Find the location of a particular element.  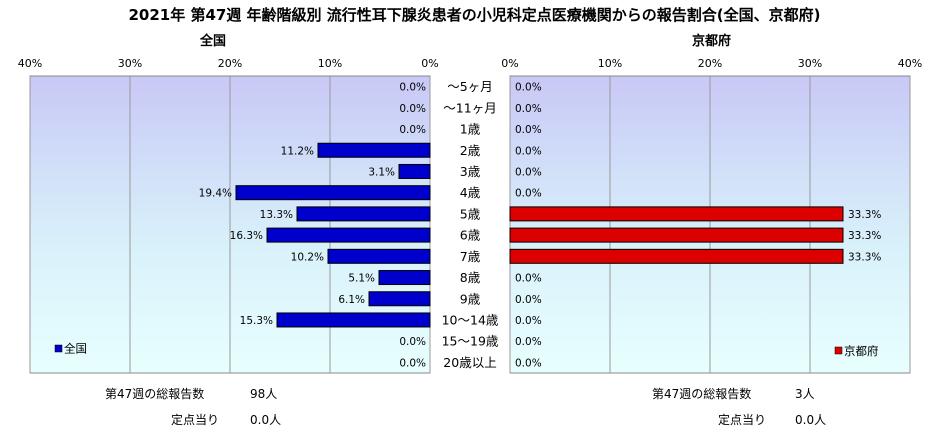

category-label: 4歳 is located at coordinates (470, 192).